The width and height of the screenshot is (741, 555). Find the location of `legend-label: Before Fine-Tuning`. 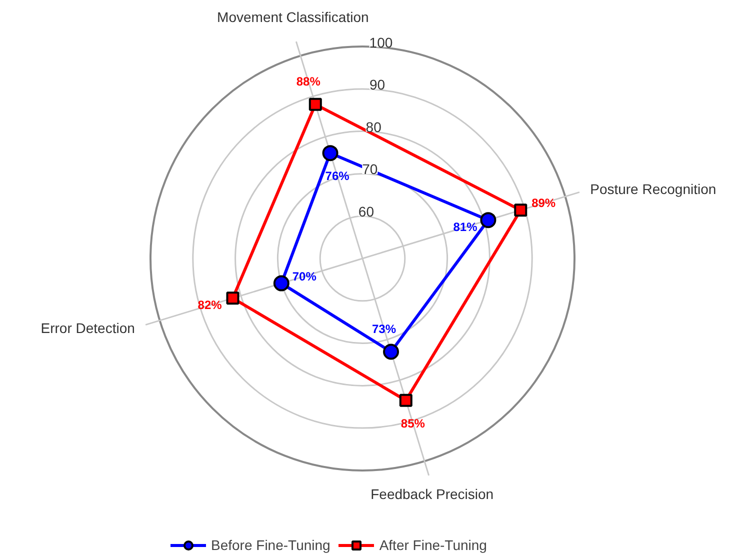

legend-label: Before Fine-Tuning is located at coordinates (270, 545).